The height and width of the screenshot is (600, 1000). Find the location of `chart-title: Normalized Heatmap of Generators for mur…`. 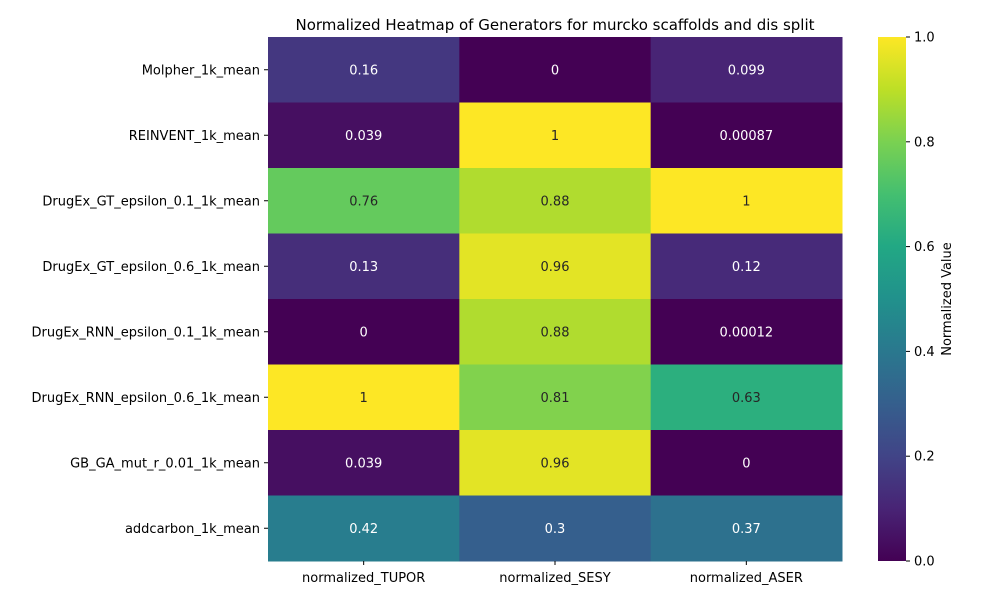

chart-title: Normalized Heatmap of Generators for mur… is located at coordinates (554, 25).